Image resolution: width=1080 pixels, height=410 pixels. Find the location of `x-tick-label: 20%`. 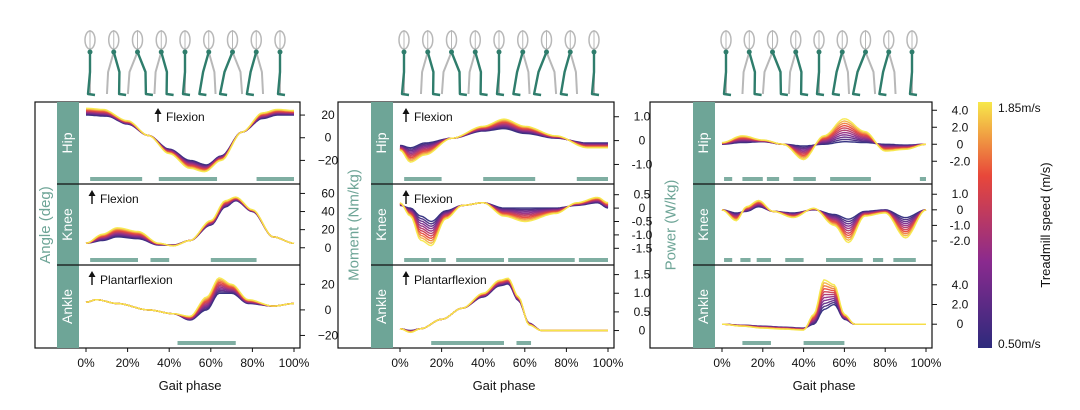

x-tick-label: 20% is located at coordinates (128, 363).